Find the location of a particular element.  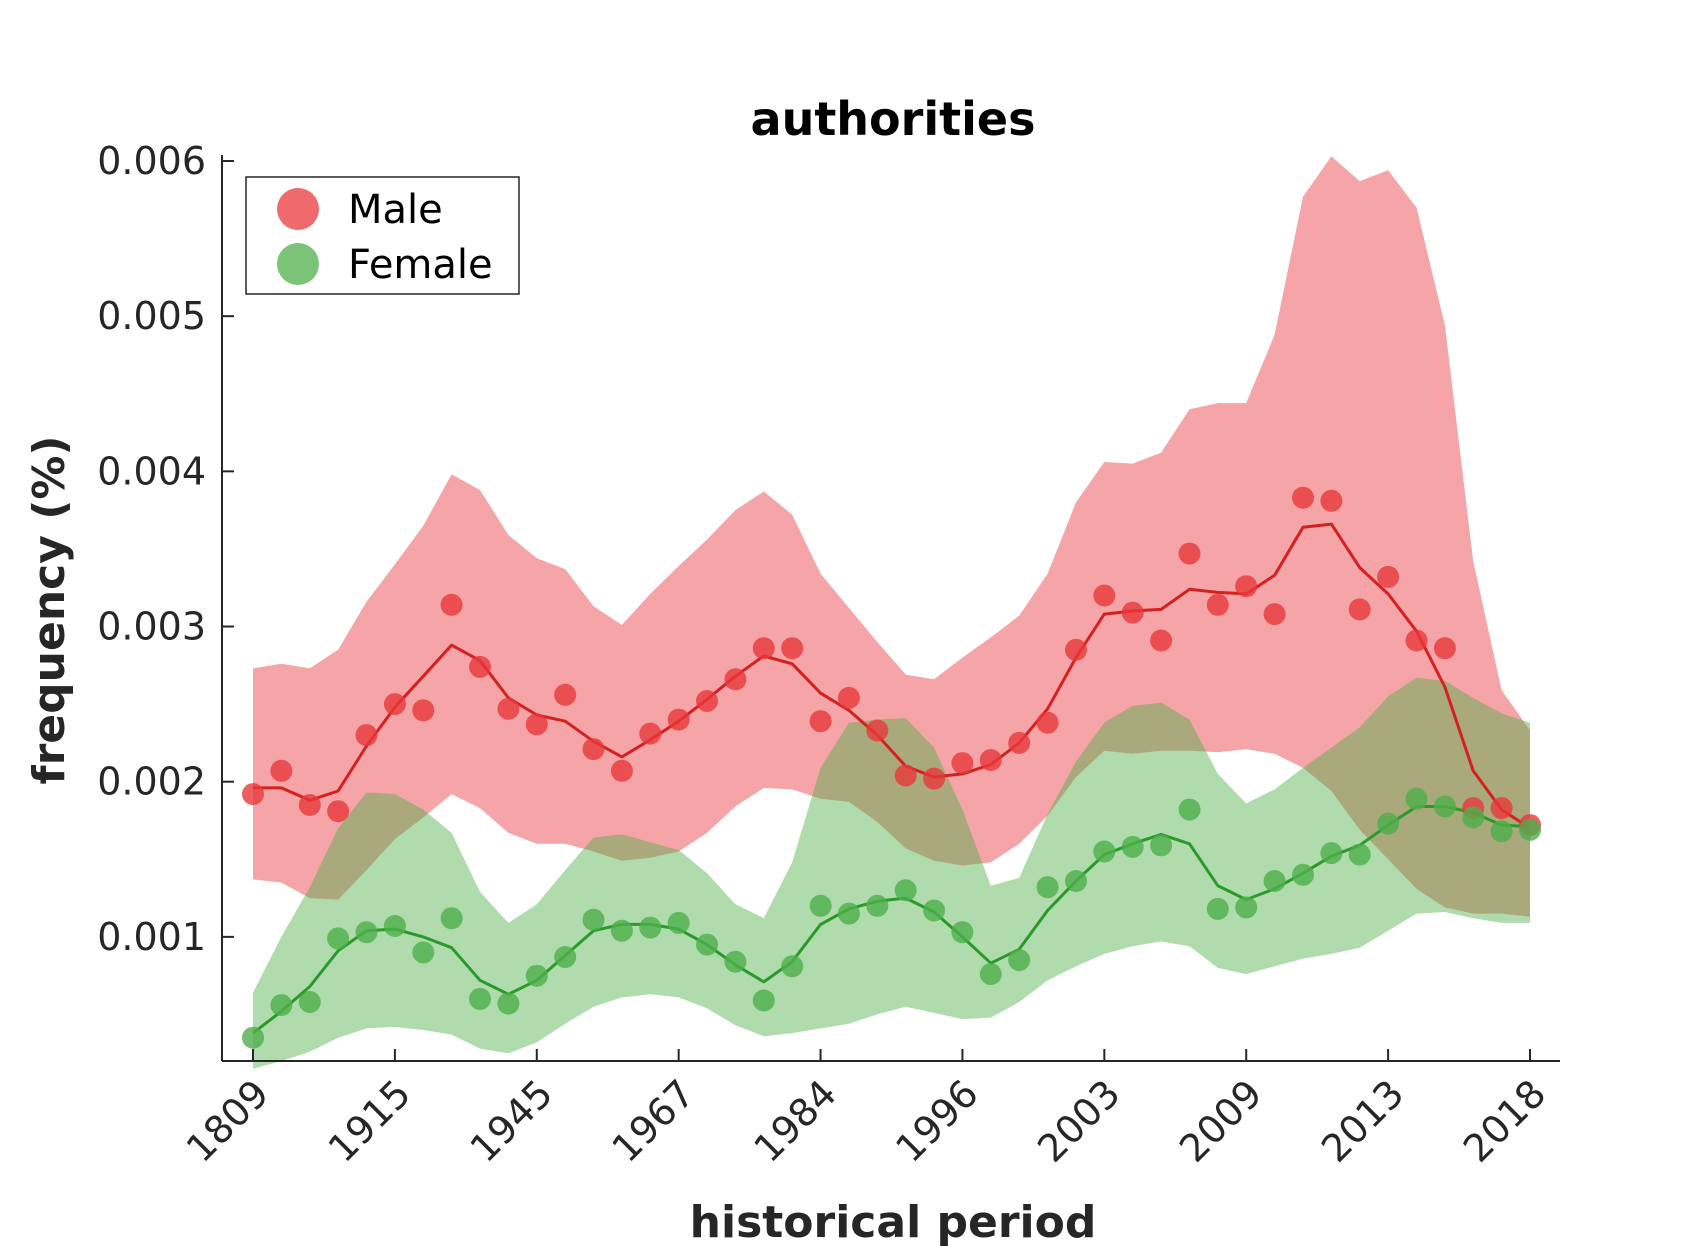

y-tick-label: 0.006 is located at coordinates (151, 161).